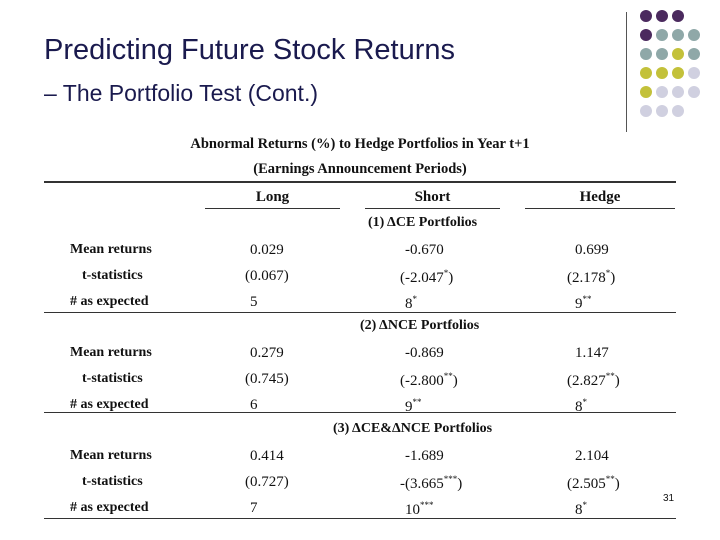 The image size is (720, 540). What do you see at coordinates (360, 182) in the screenshot?
I see `table-top-rule` at bounding box center [360, 182].